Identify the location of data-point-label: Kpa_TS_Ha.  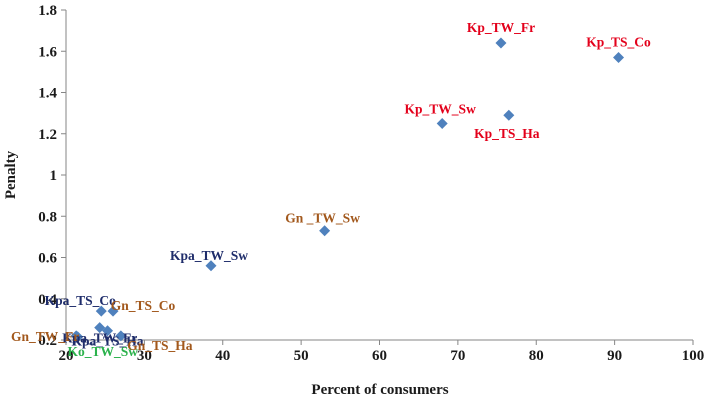
(108, 341).